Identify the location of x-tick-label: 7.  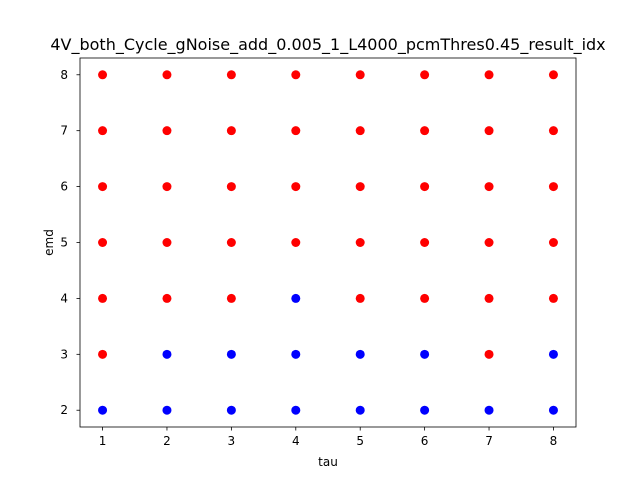
(489, 441).